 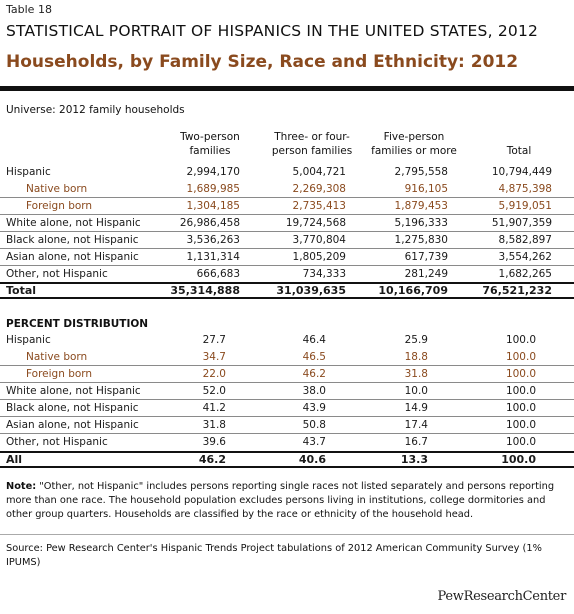 I want to click on percent-cell: 46.5, so click(x=314, y=357).